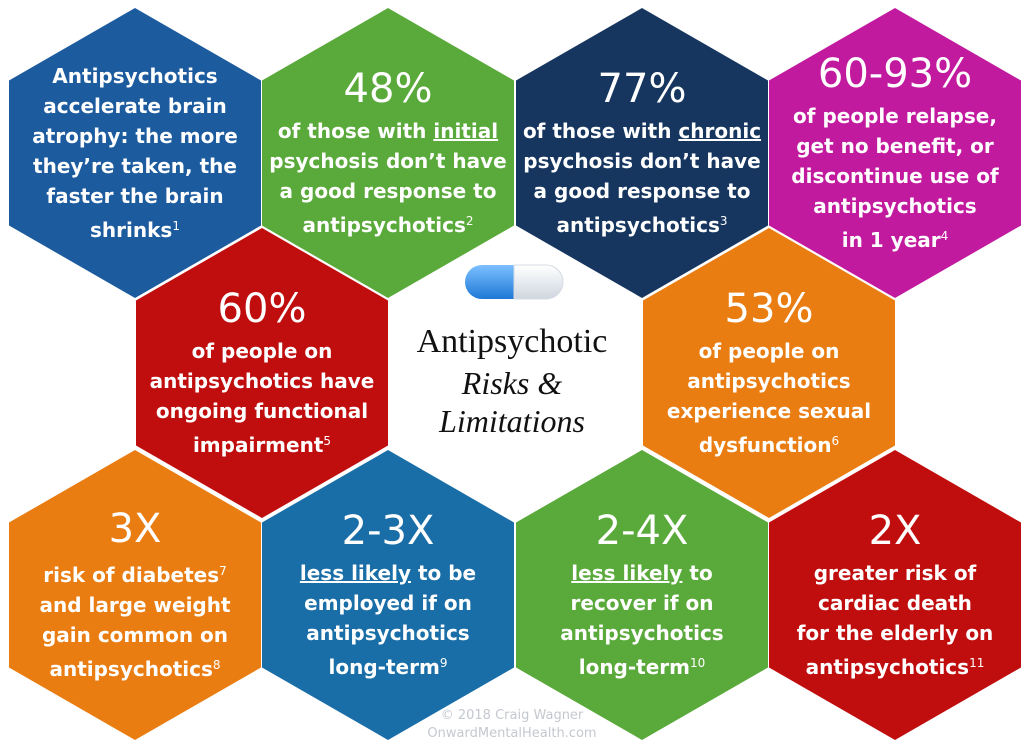 This screenshot has width=1024, height=750. Describe the element at coordinates (135, 529) in the screenshot. I see `headline: 3X` at that location.